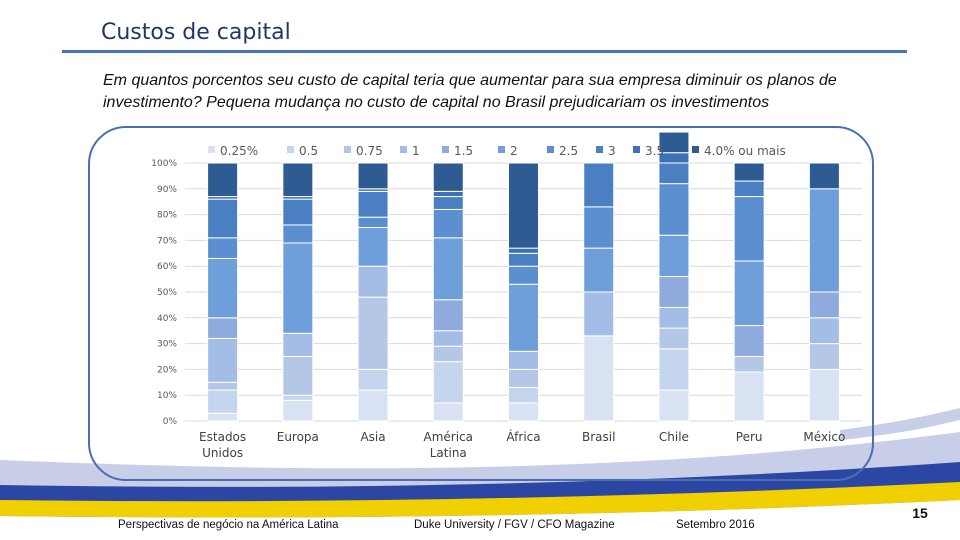 The width and height of the screenshot is (960, 540). What do you see at coordinates (167, 370) in the screenshot?
I see `y-tick-label: 20%` at bounding box center [167, 370].